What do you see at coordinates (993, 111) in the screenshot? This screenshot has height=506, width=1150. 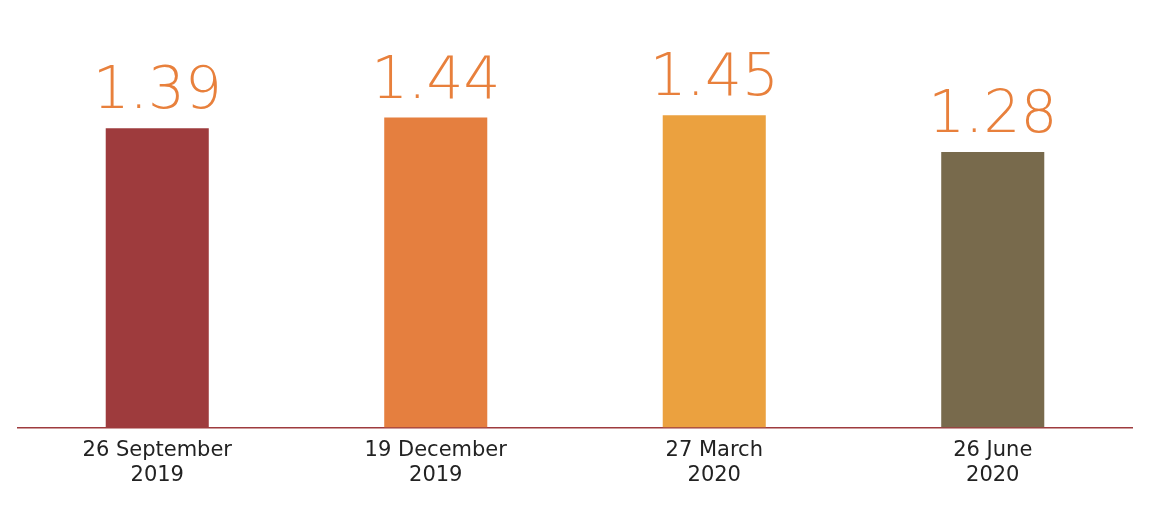 I see `data-label: 1.28` at bounding box center [993, 111].